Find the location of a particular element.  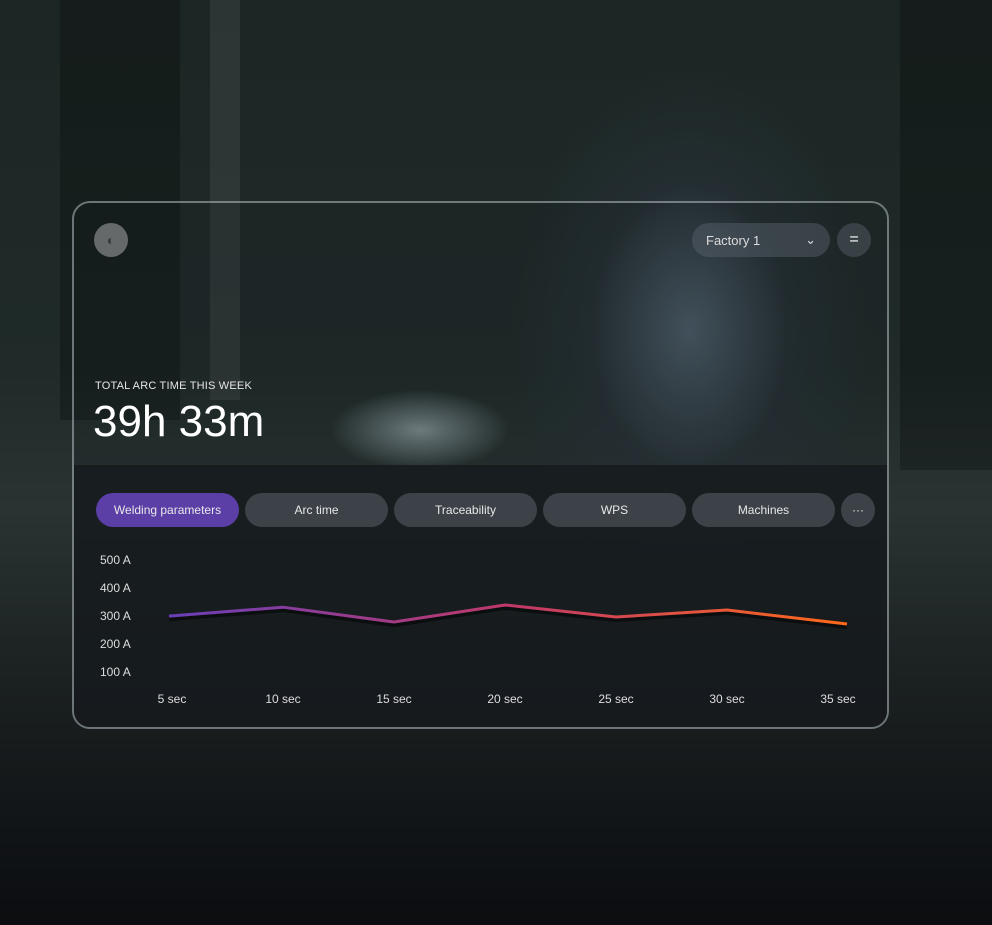

x-tick-label: 20 sec is located at coordinates (505, 699).